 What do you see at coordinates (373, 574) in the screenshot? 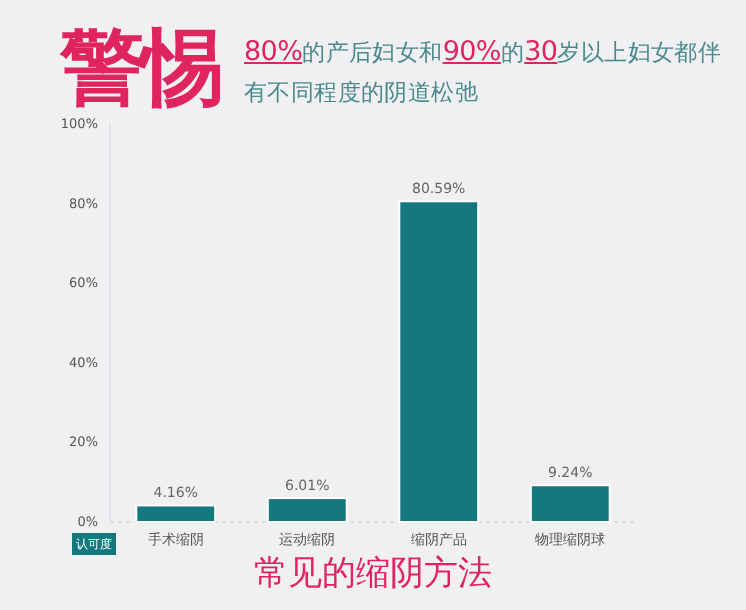
I see `x-axis-title: 常见的缩阴方法` at bounding box center [373, 574].